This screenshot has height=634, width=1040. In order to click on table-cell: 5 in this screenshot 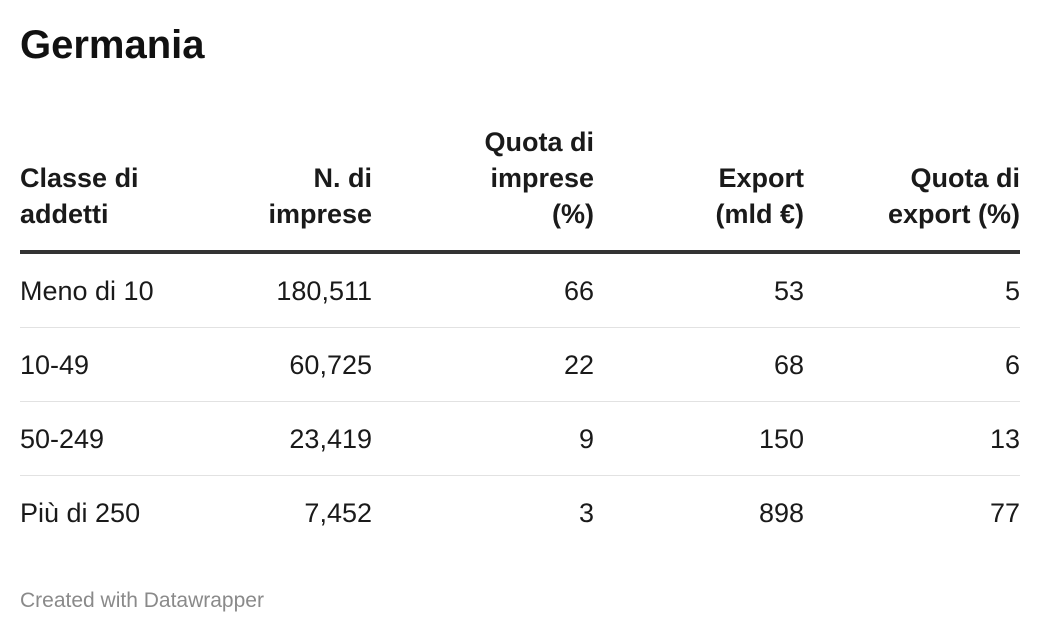, I will do `click(912, 290)`.